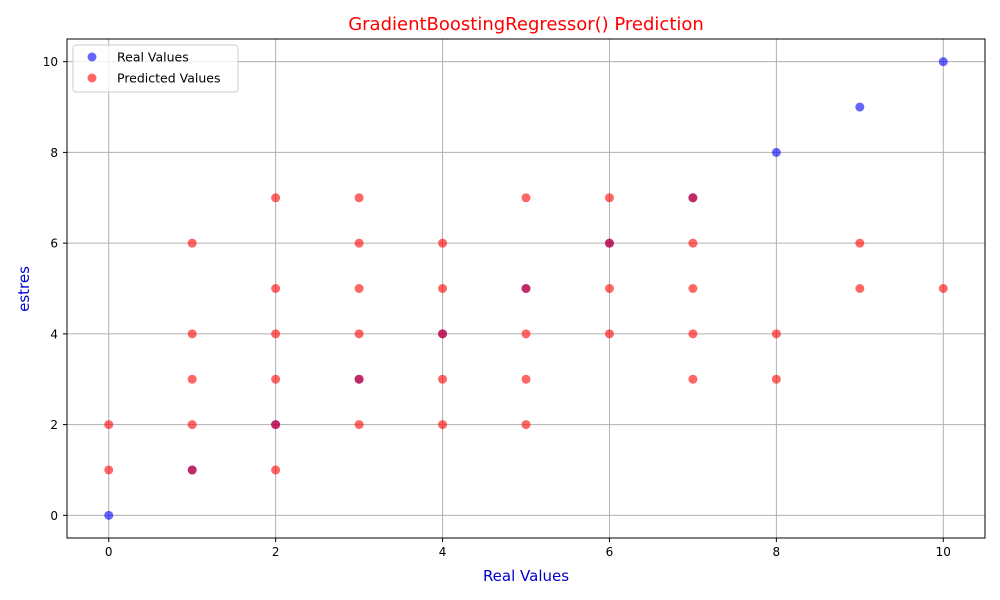  I want to click on legend: Real Values Predicted Values, so click(155, 68).